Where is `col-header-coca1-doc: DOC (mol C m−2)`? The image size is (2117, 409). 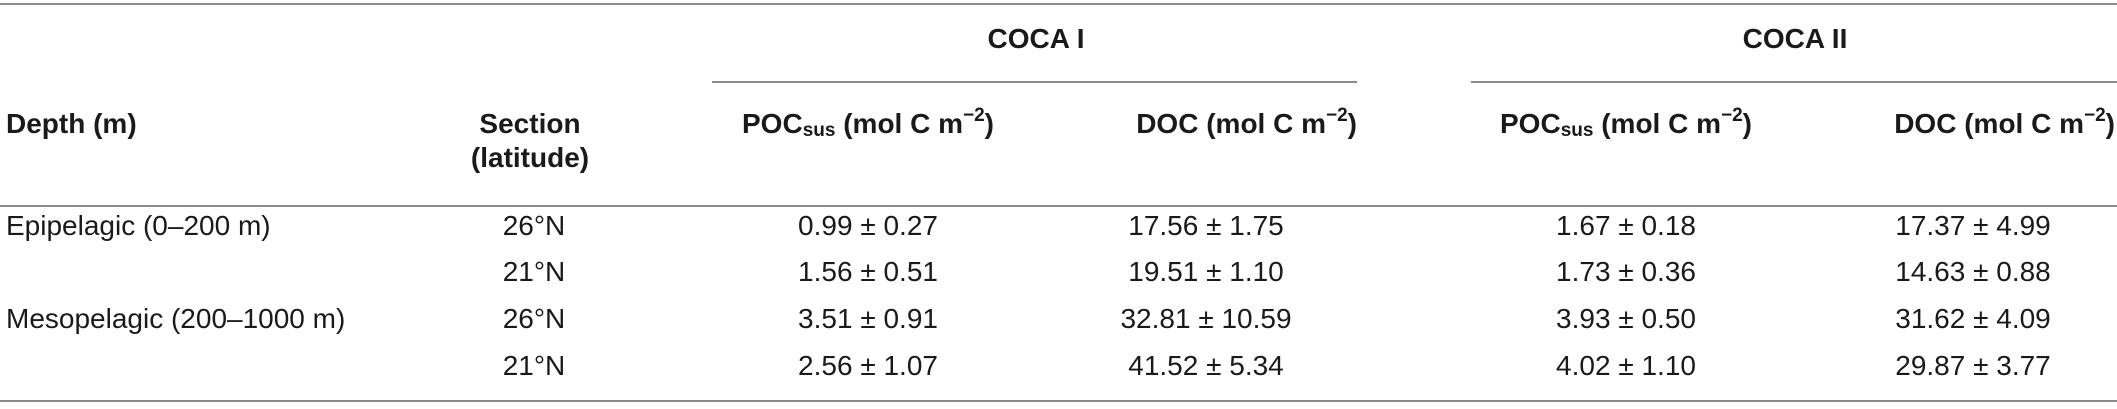 col-header-coca1-doc: DOC (mol C m−2) is located at coordinates (1246, 123).